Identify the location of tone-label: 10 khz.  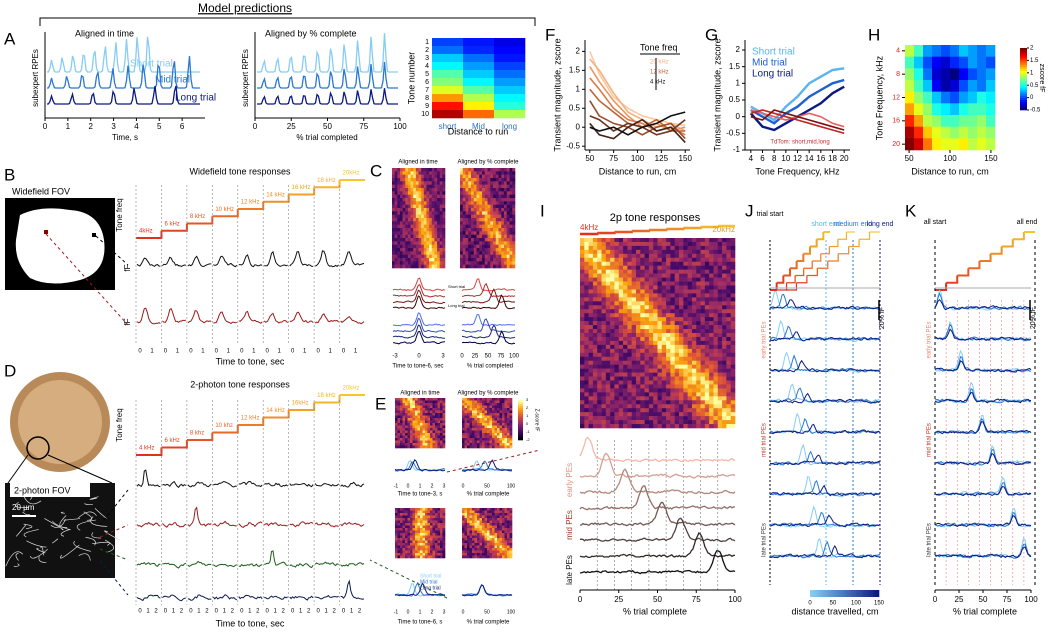
(224, 426).